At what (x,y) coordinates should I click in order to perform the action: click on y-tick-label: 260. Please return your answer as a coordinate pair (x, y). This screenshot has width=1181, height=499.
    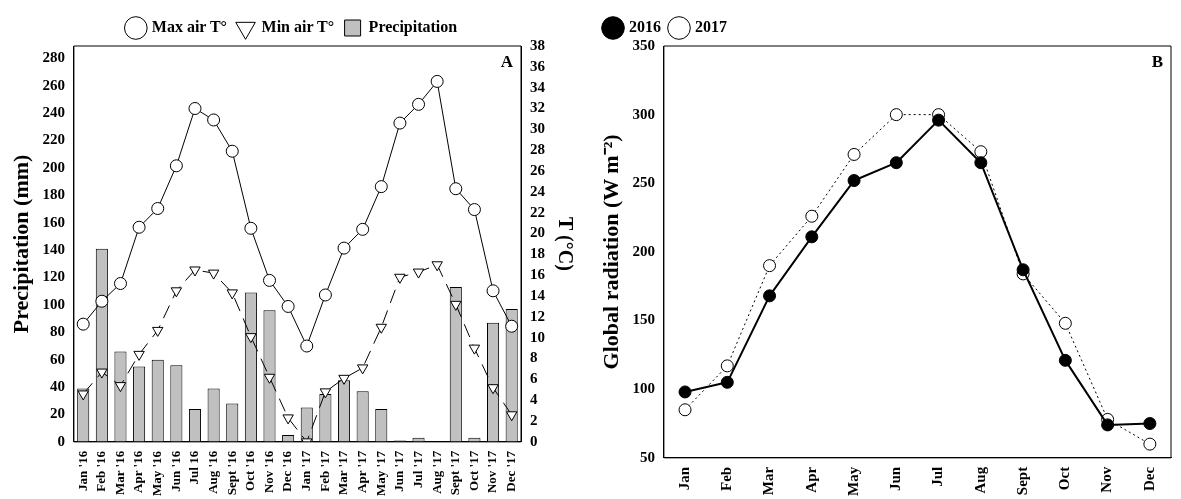
    Looking at the image, I should click on (53, 84).